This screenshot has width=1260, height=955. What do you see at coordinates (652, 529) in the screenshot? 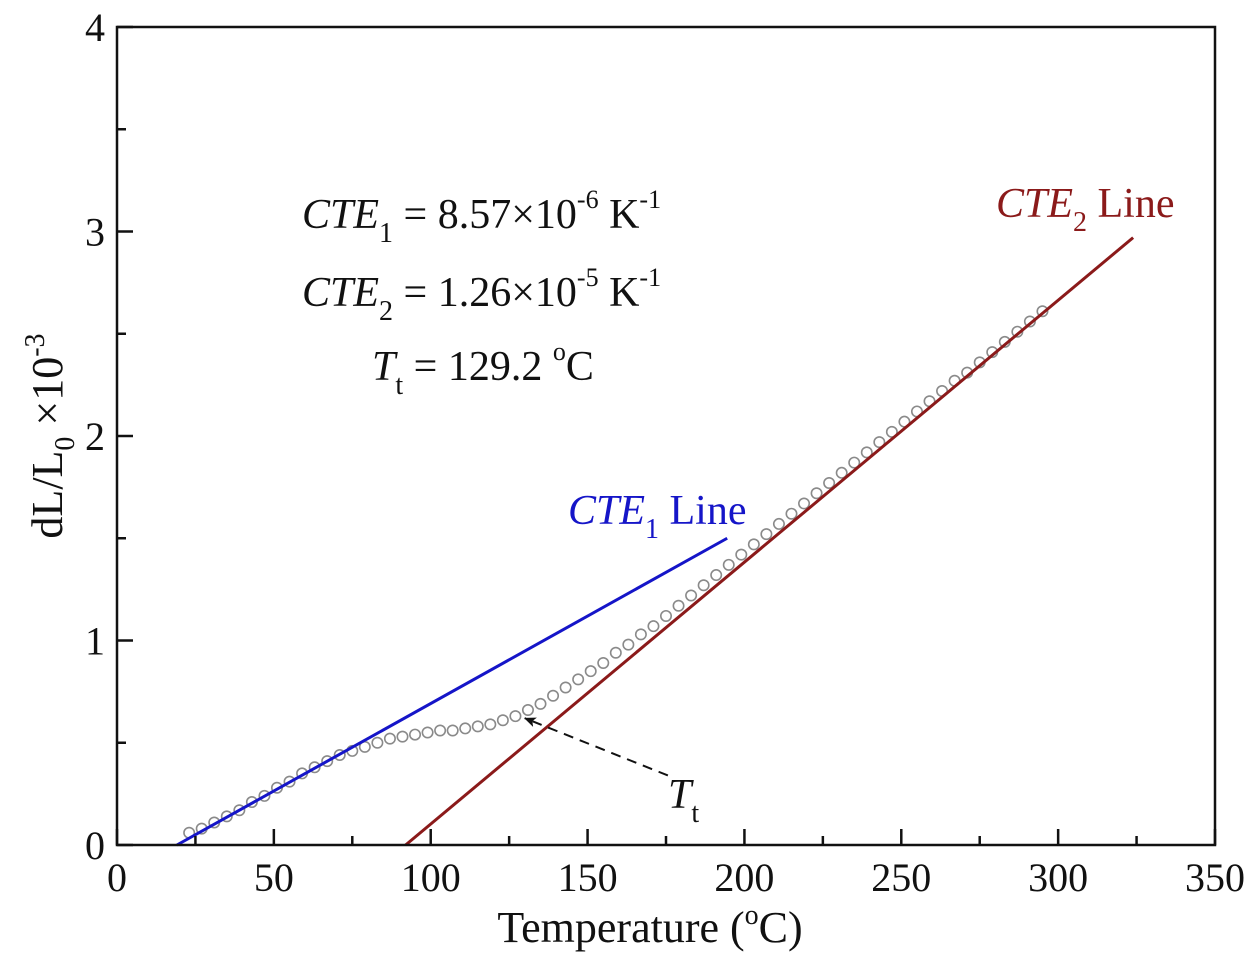
I see `cte1-line-sub: 1` at bounding box center [652, 529].